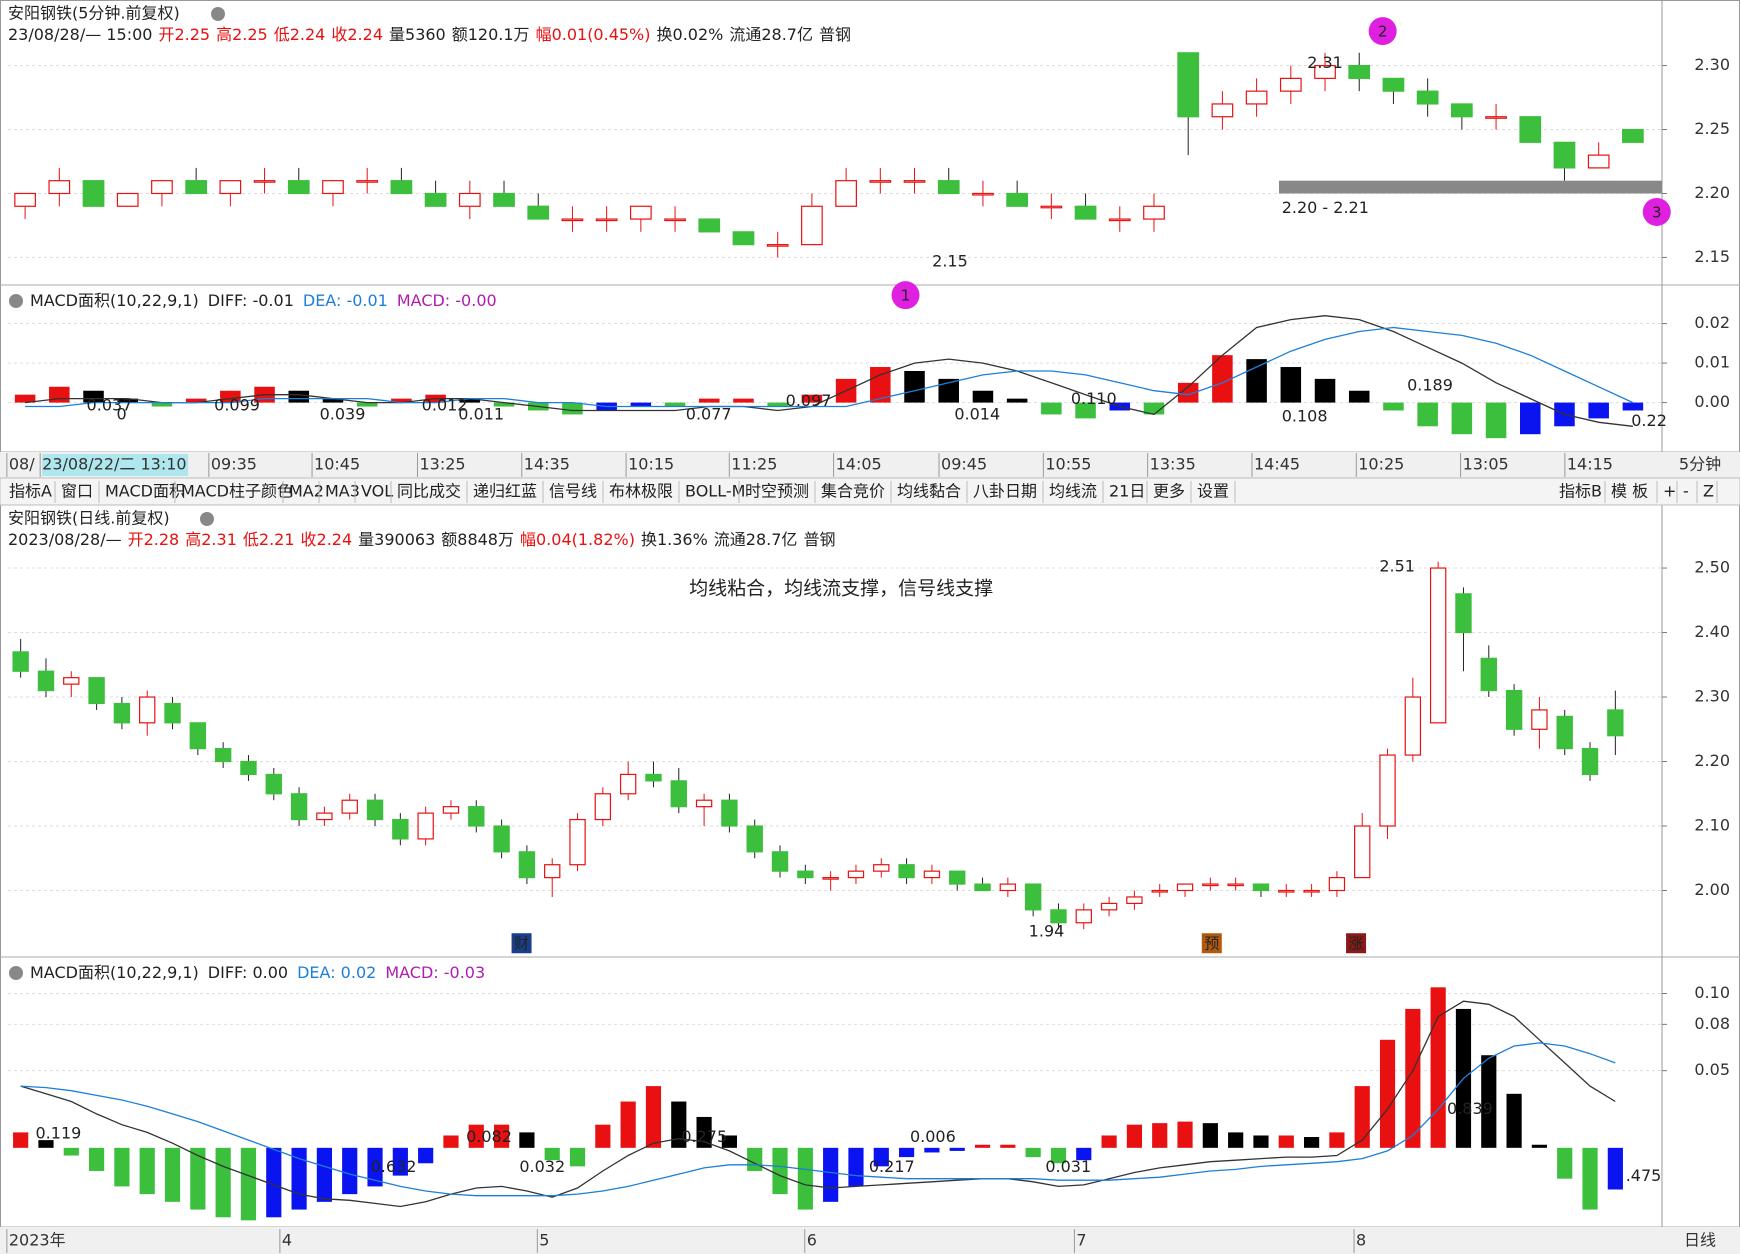 Image resolution: width=1740 pixels, height=1254 pixels. I want to click on toolbar-item: 均线黏合, so click(929, 491).